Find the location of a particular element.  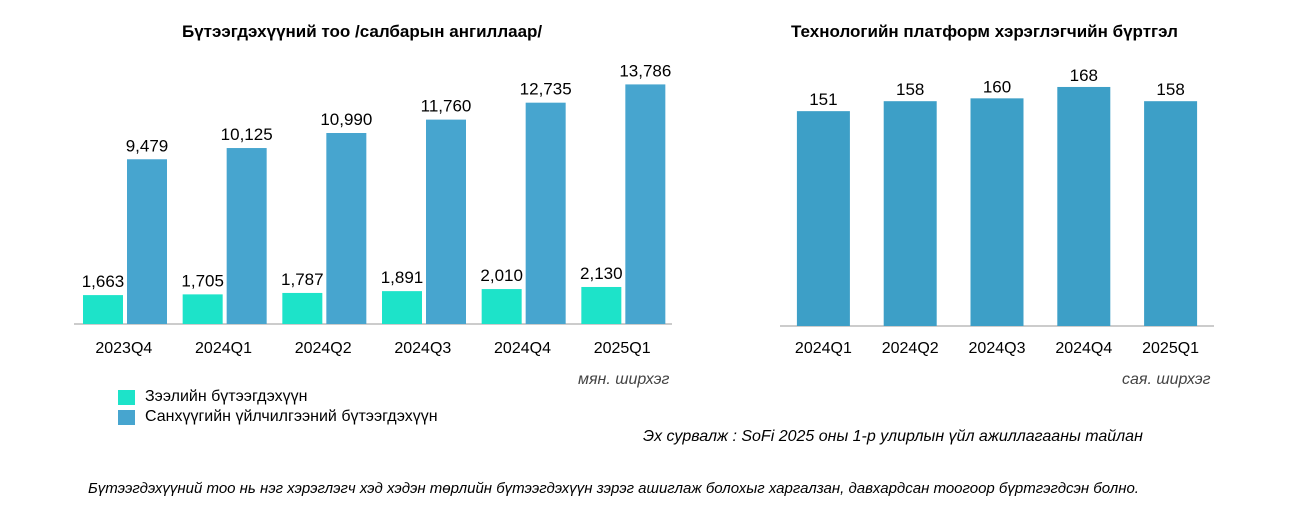

bar-loan-2024Q3 is located at coordinates (402, 307).